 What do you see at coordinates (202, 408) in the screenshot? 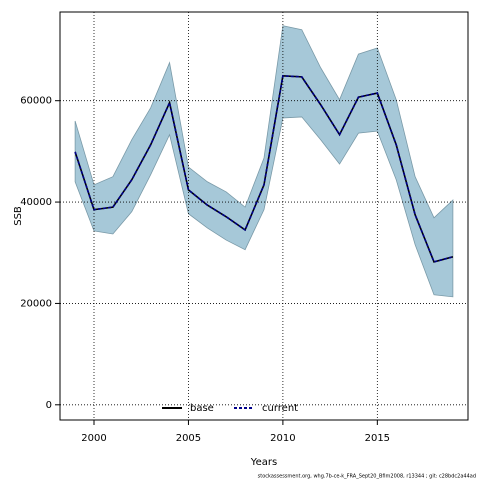
I see `legend-label: base` at bounding box center [202, 408].